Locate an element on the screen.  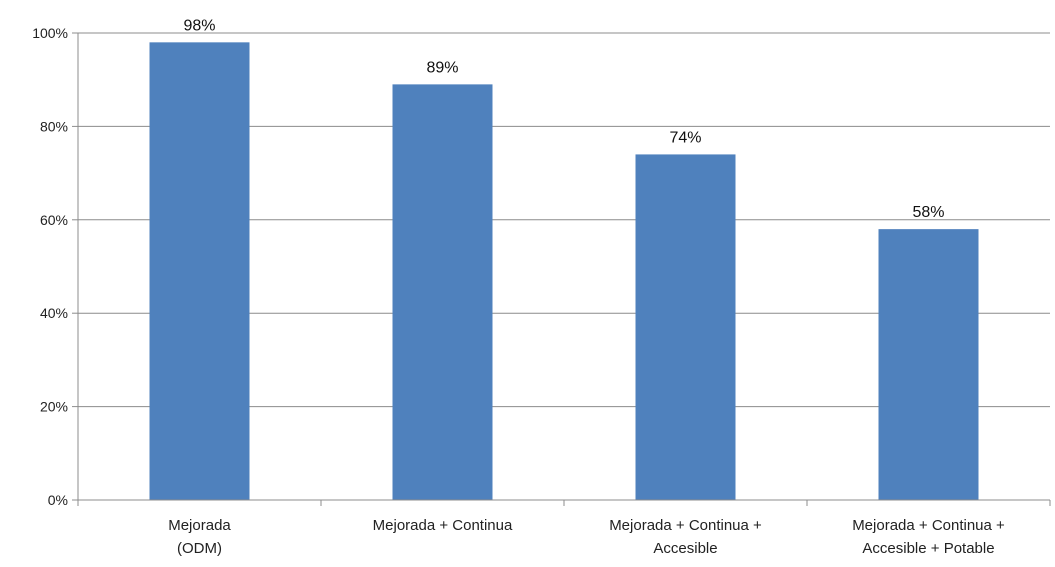
x-category-label-line: Mejorada + Continua is located at coordinates (443, 525).